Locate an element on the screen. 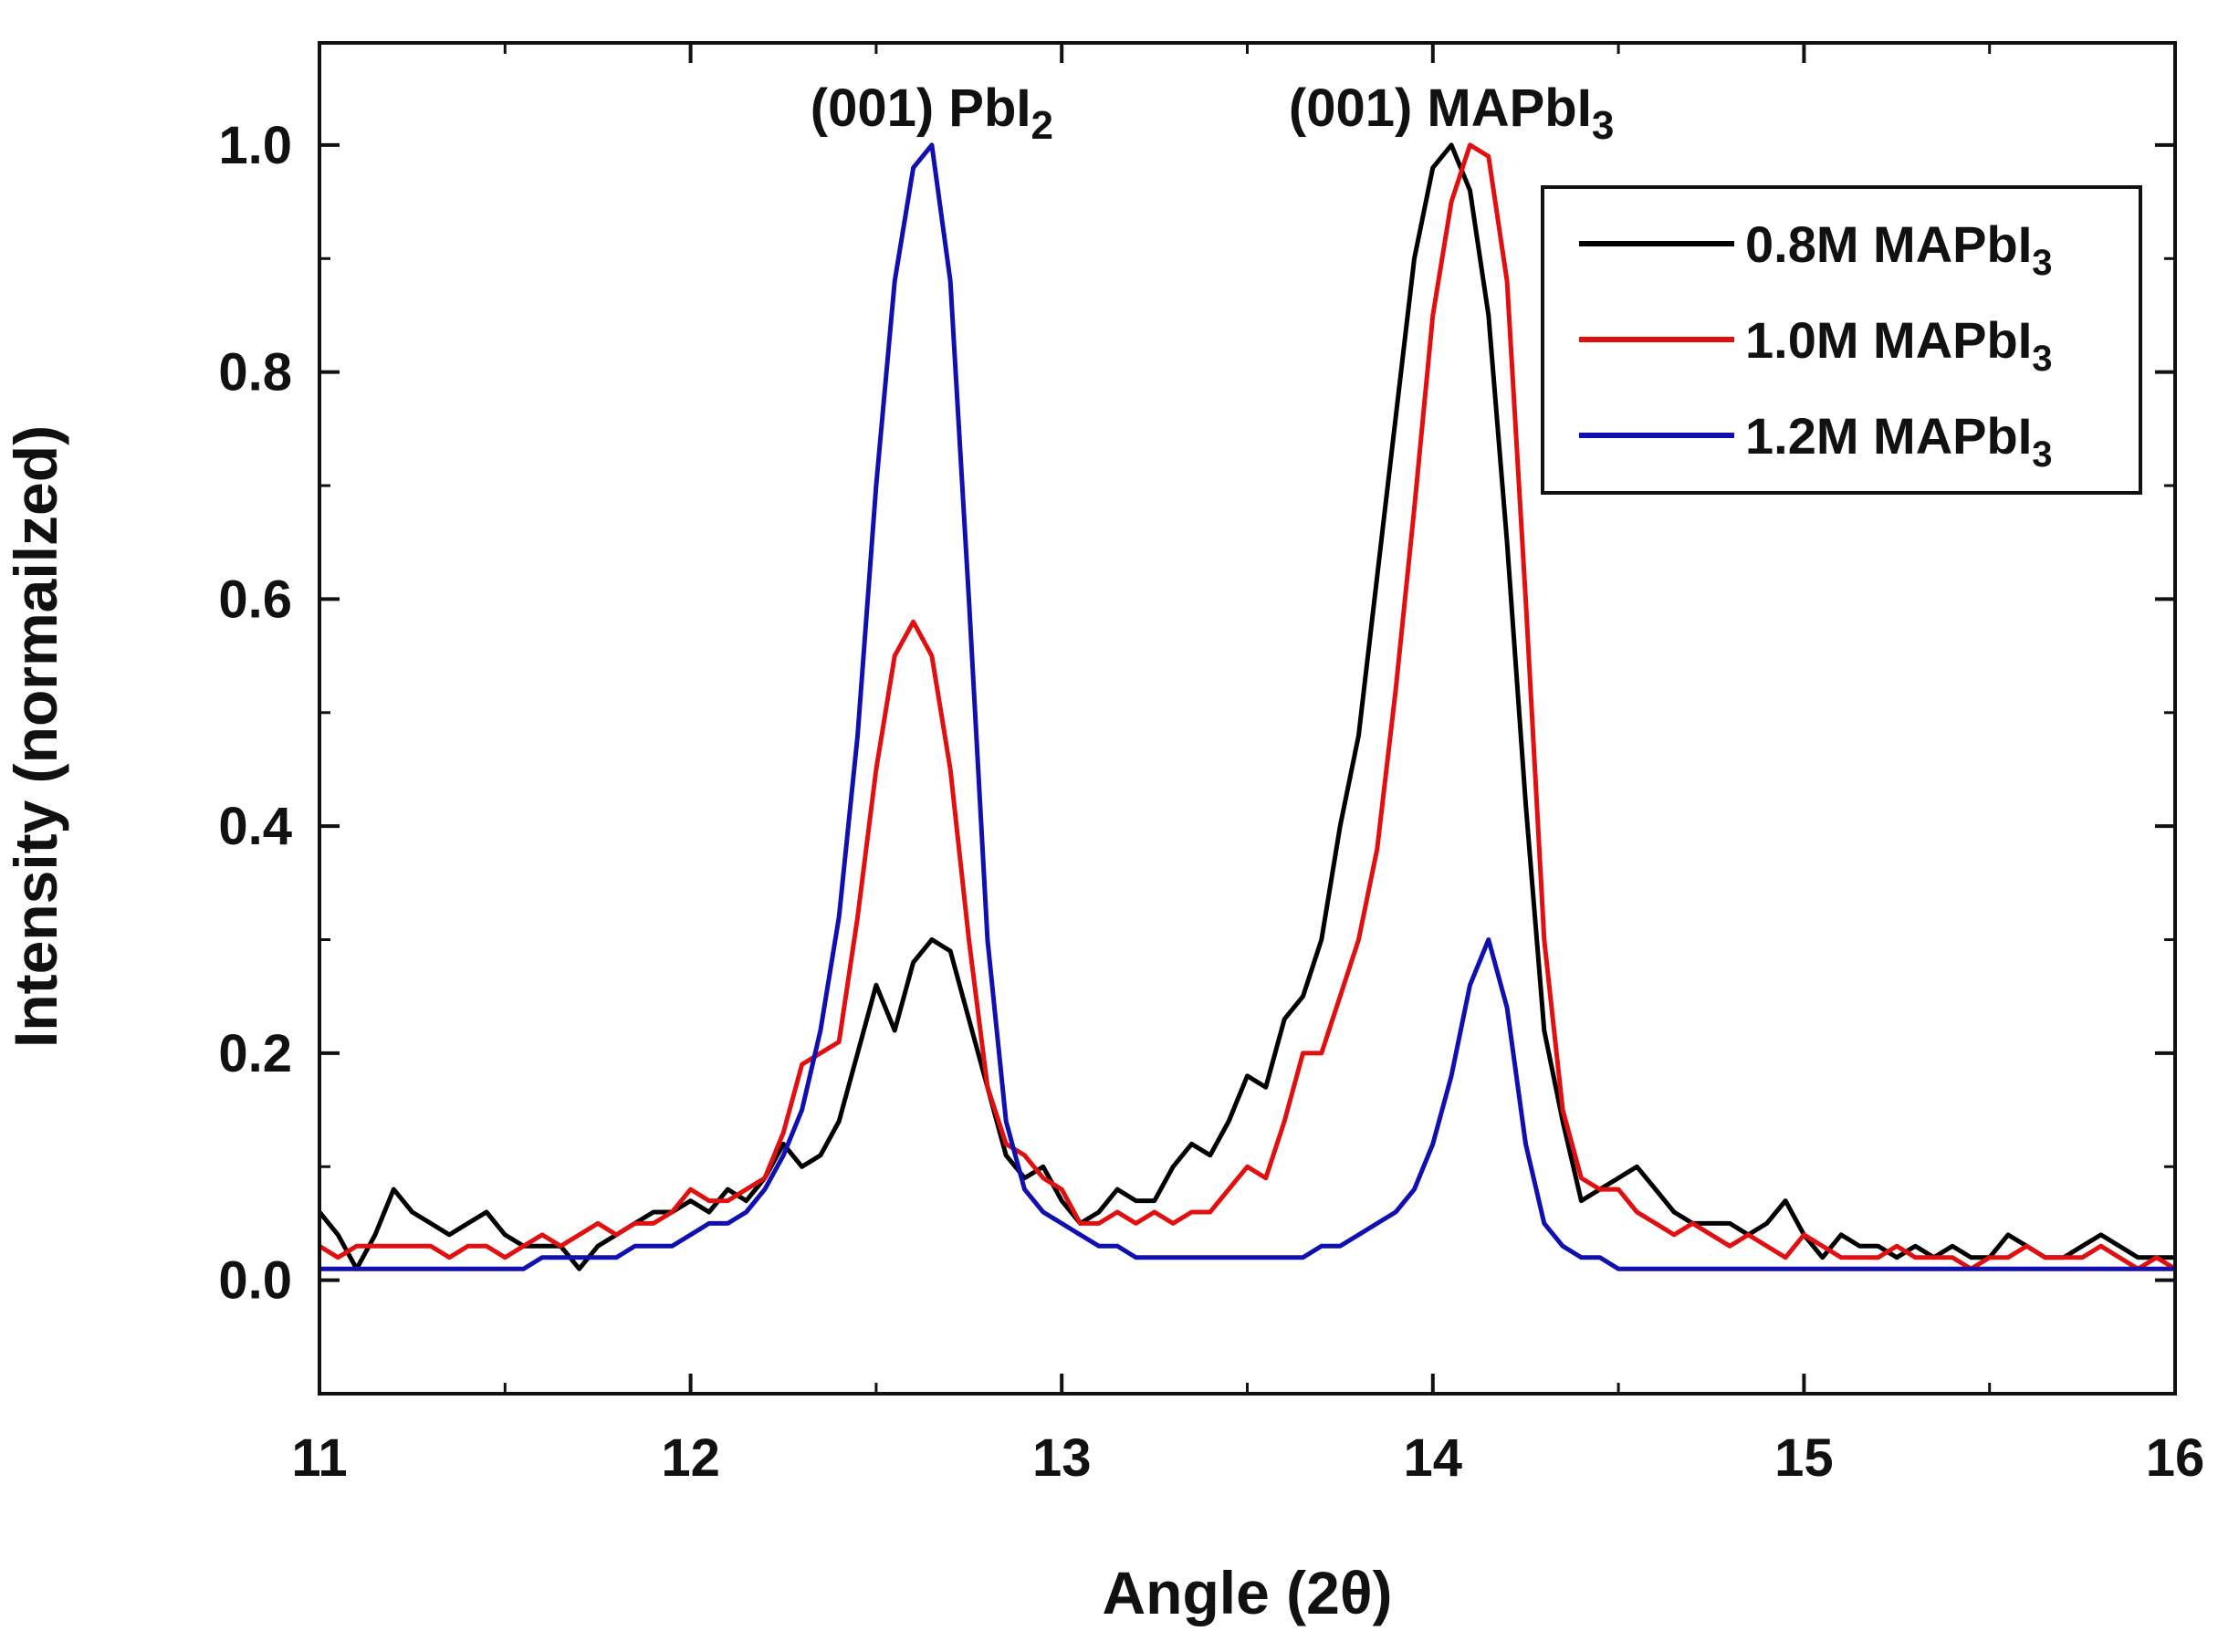 Image resolution: width=2218 pixels, height=1652 pixels. x-tick-label: 15 is located at coordinates (1804, 1458).